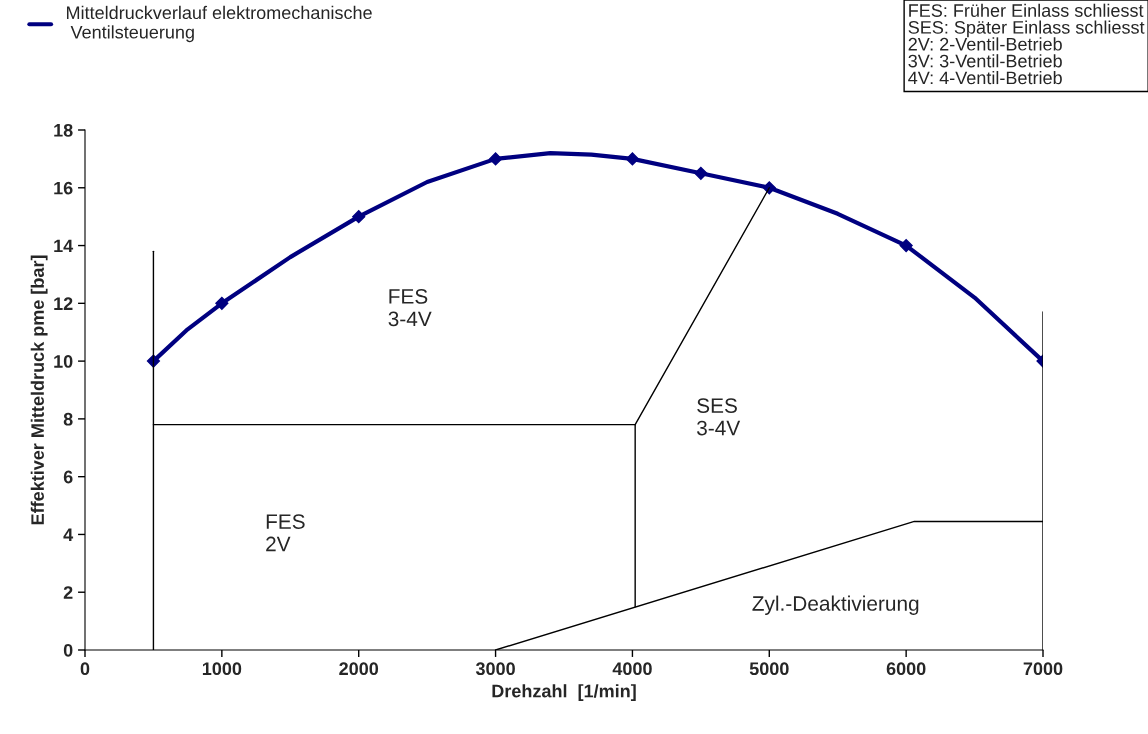 The image size is (1148, 734). I want to click on x-tick-label: 4000, so click(632, 669).